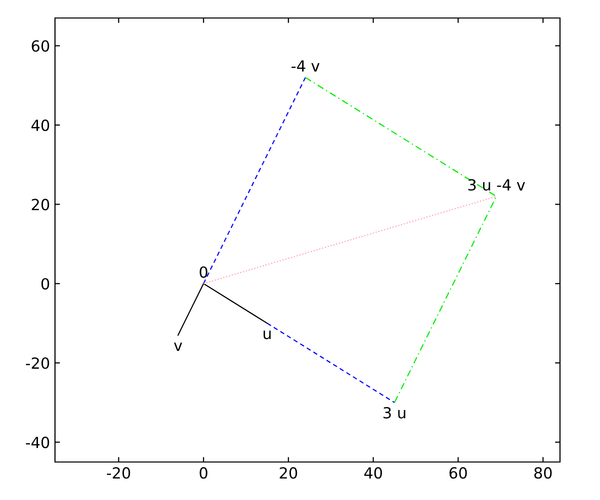 This screenshot has height=500, width=600. Describe the element at coordinates (395, 412) in the screenshot. I see `annotation: 3 u` at that location.